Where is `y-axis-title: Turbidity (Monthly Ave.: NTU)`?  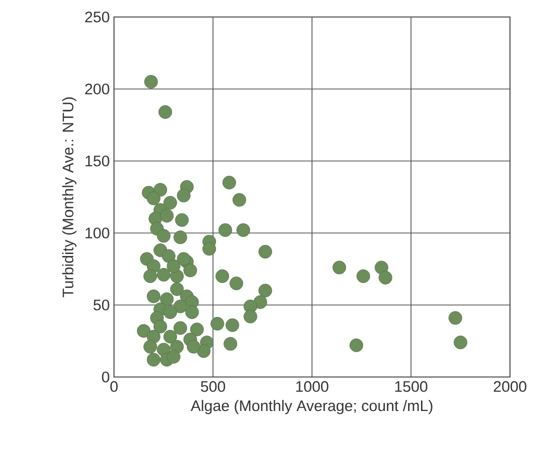
y-axis-title: Turbidity (Monthly Ave.: NTU) is located at coordinates (69, 197).